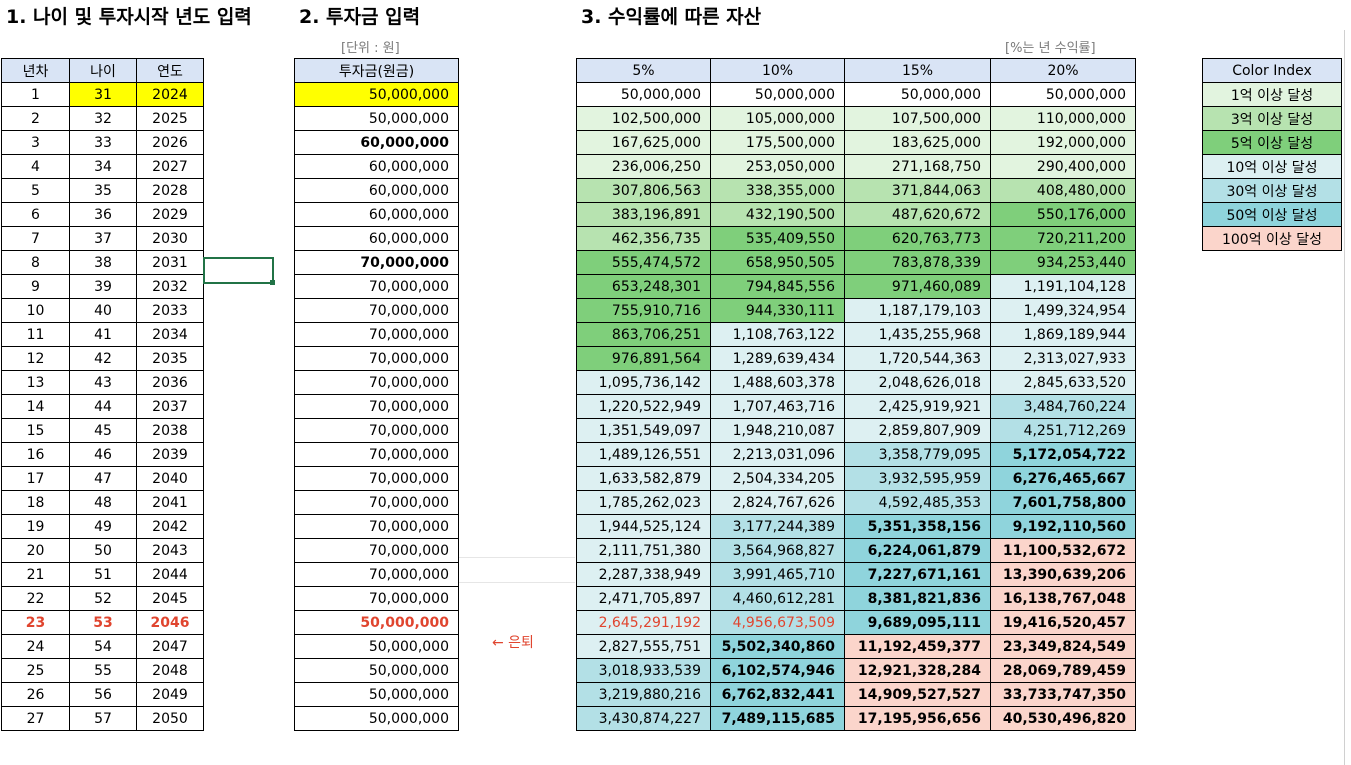 Image resolution: width=1351 pixels, height=765 pixels. I want to click on asset-cell: 6,762,832,441, so click(777, 694).